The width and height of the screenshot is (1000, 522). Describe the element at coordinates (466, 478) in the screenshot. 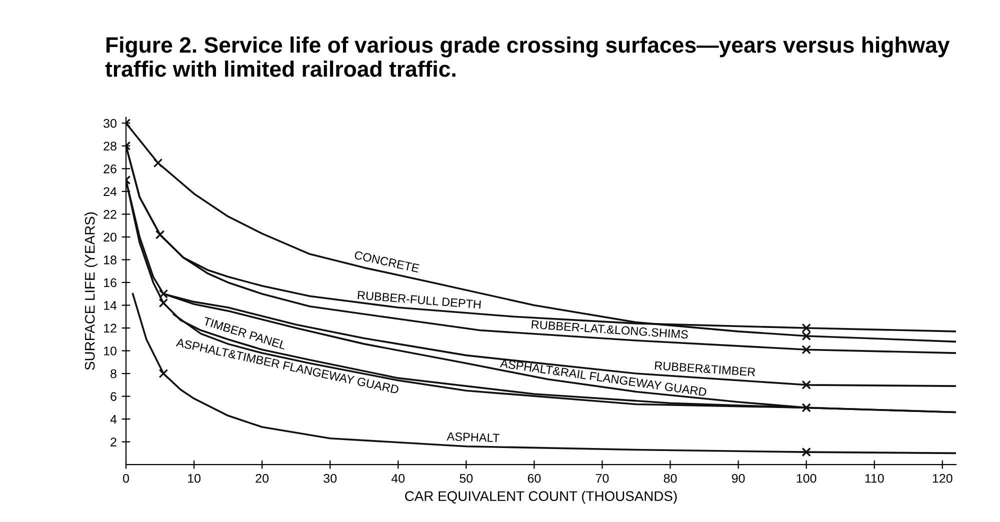

I see `x-tick-label: 50` at that location.